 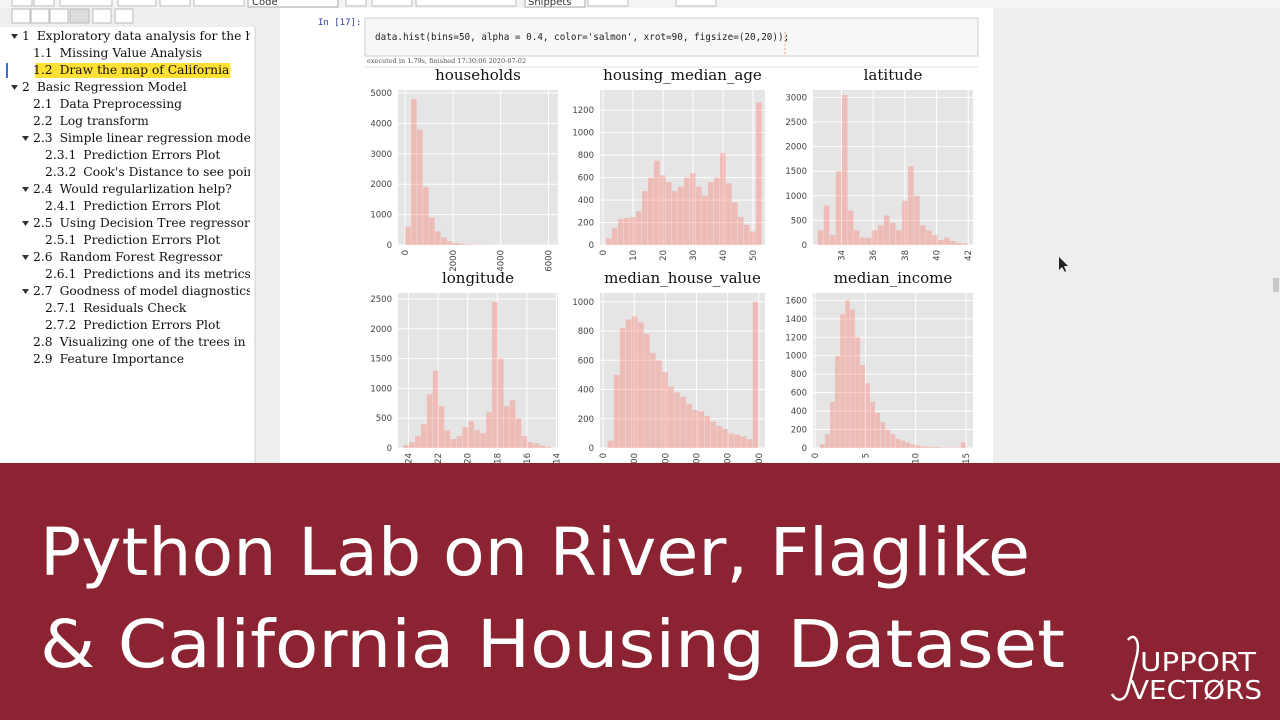 I want to click on y-tick-label: 600, so click(x=799, y=394).